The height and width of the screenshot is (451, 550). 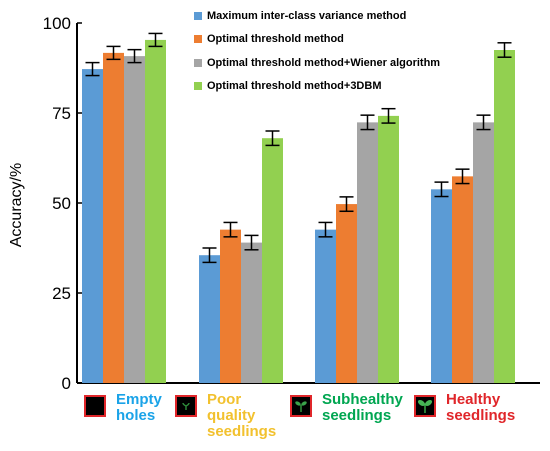 I want to click on y-tick-label: 100, so click(x=57, y=23).